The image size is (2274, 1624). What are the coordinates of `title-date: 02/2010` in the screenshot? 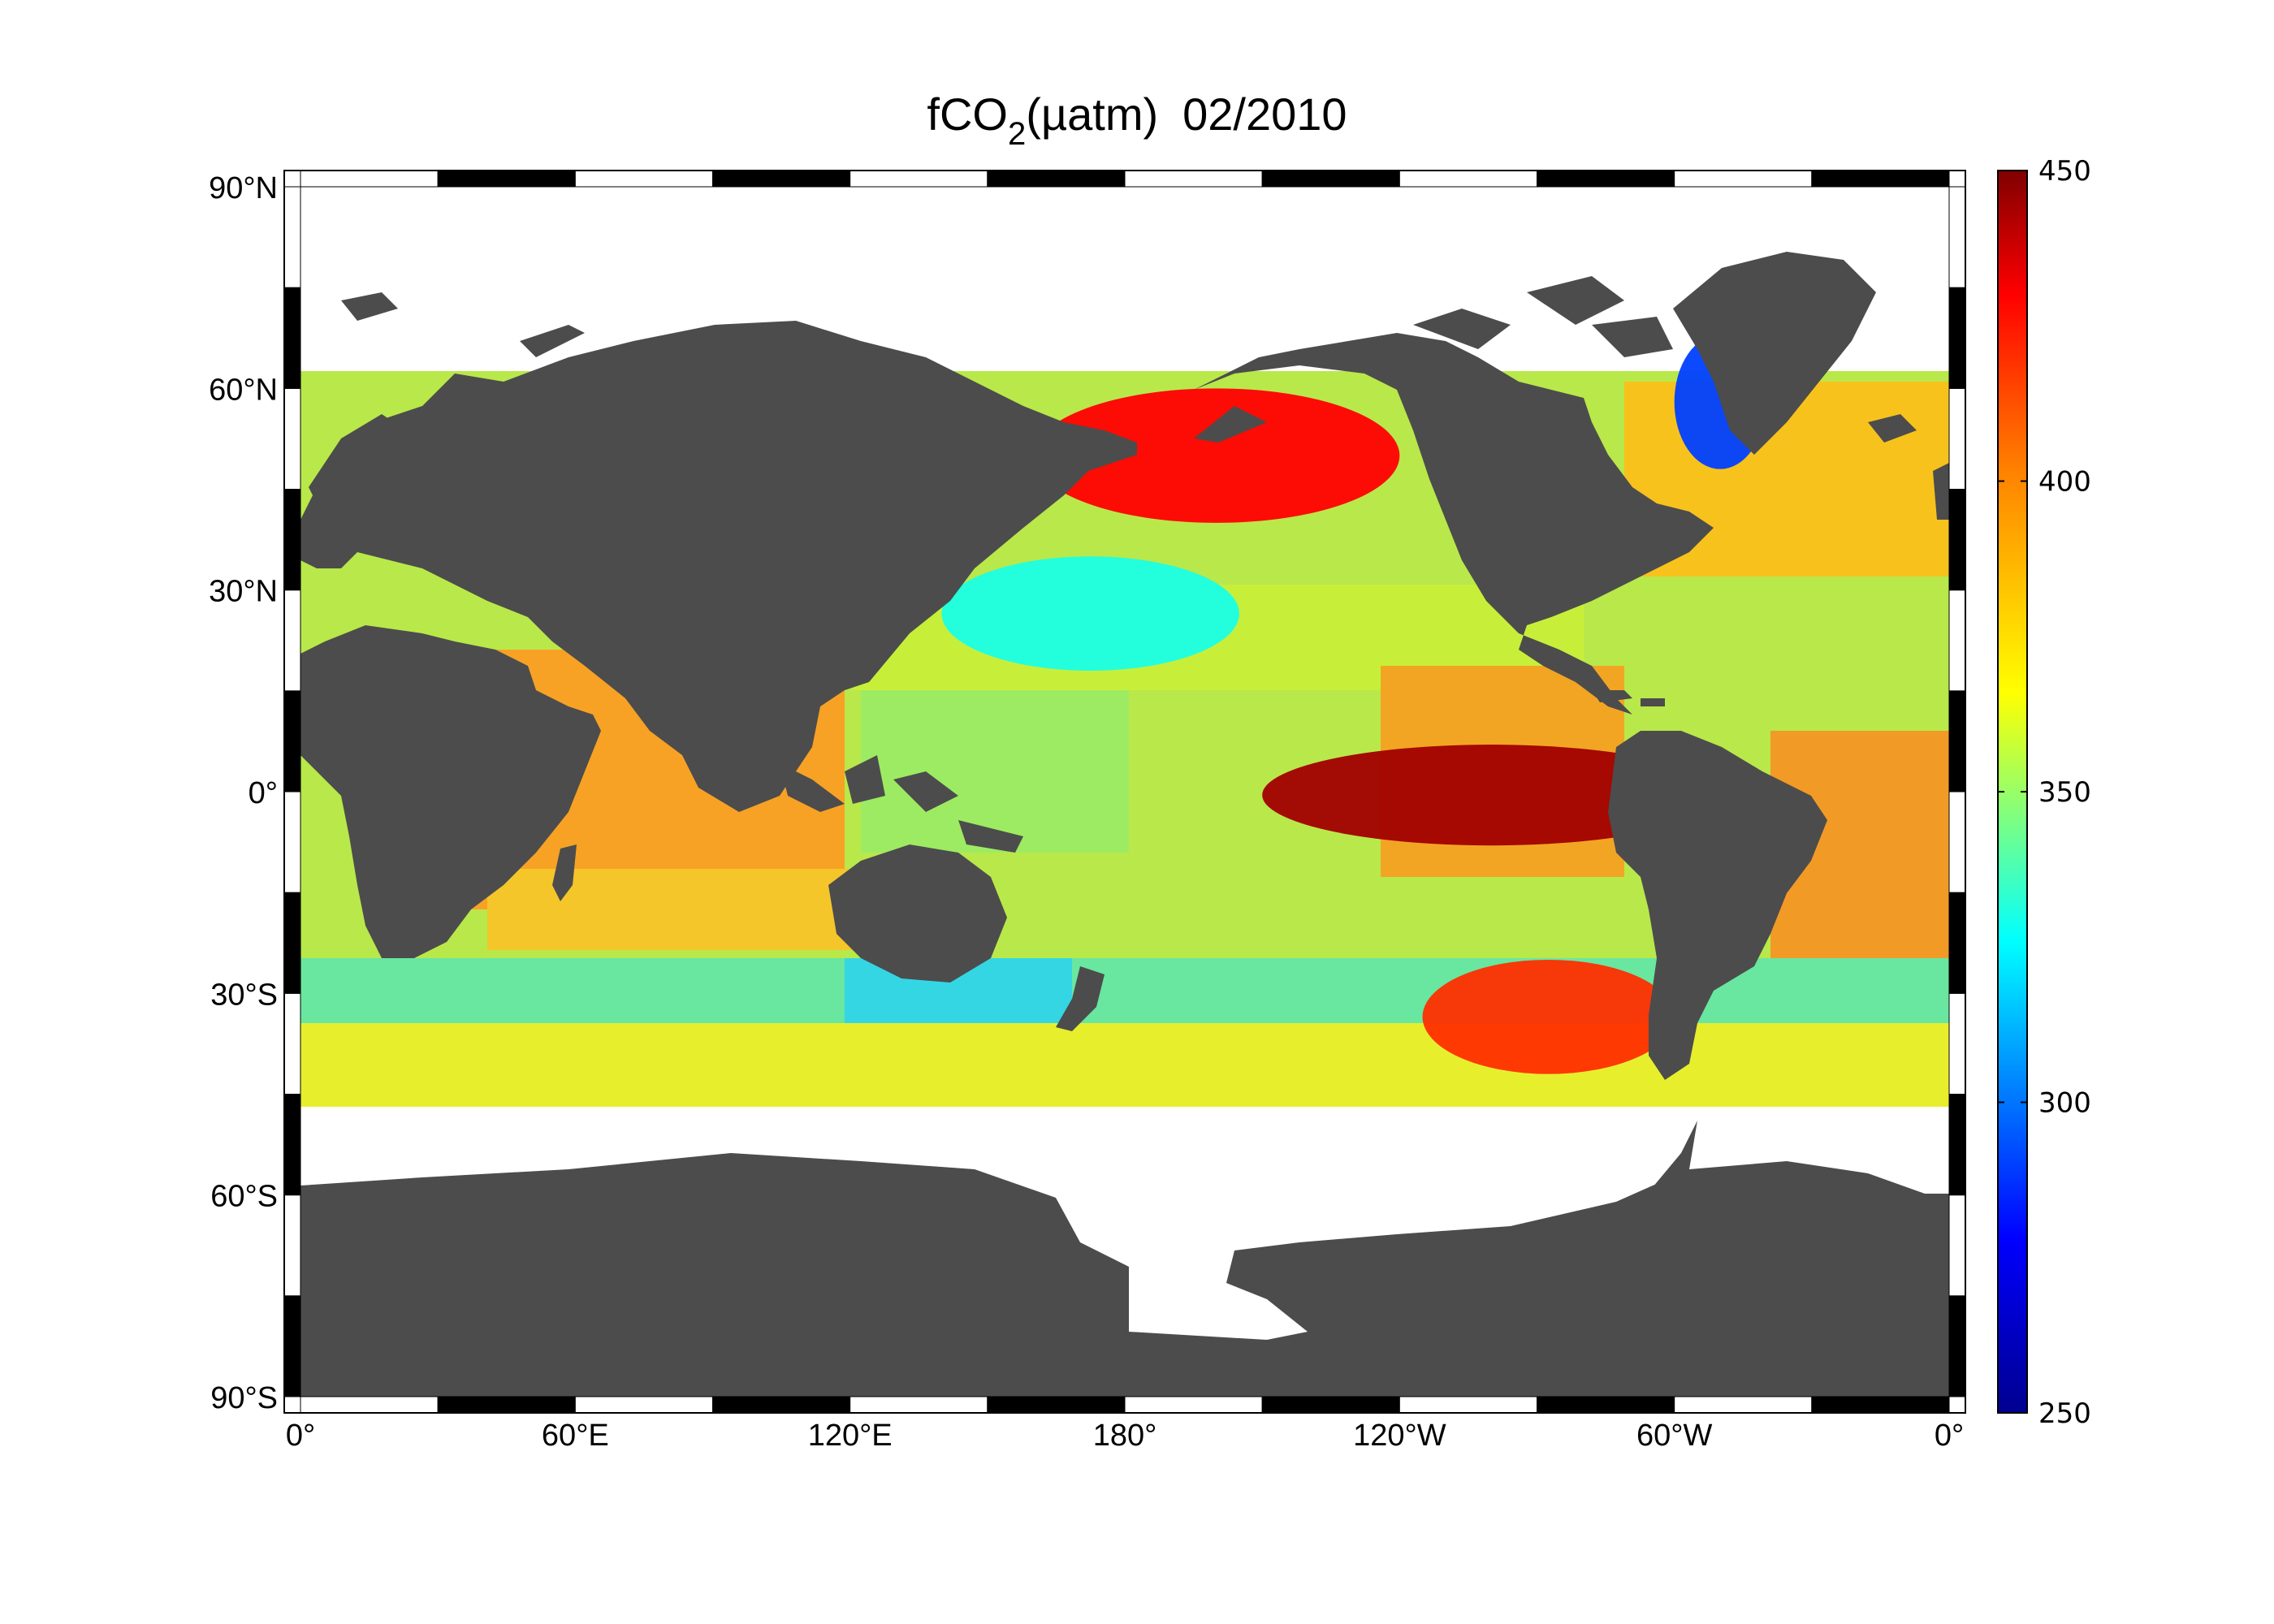 It's located at (1265, 115).